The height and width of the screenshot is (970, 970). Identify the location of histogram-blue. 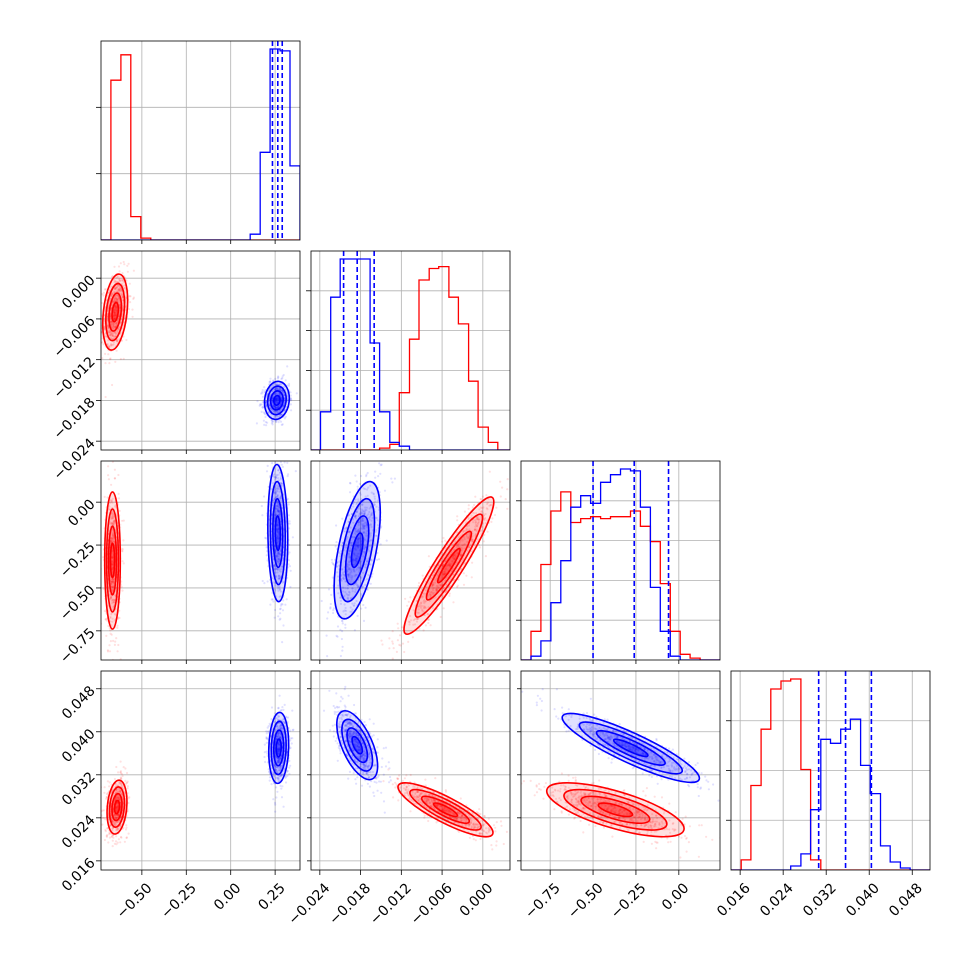
(200, 144).